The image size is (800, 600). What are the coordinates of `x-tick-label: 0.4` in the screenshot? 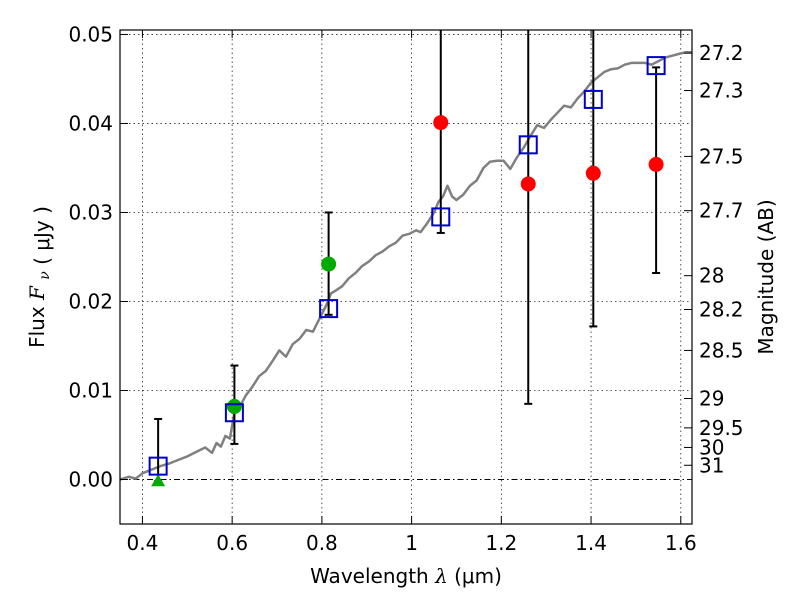 It's located at (143, 543).